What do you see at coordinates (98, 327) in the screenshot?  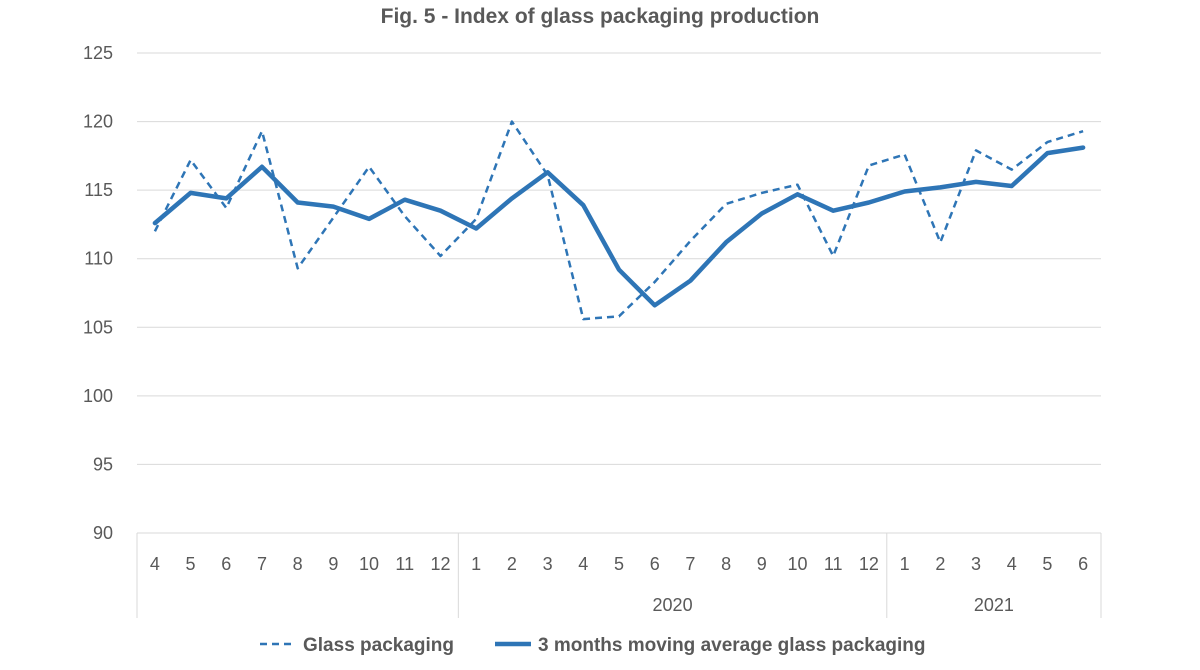 I see `y-tick-label: 105` at bounding box center [98, 327].